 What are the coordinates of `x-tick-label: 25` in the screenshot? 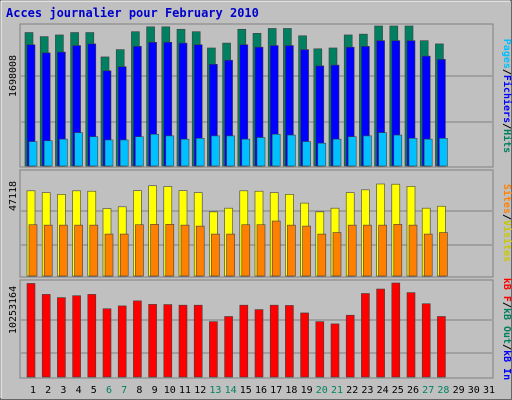 It's located at (398, 390).